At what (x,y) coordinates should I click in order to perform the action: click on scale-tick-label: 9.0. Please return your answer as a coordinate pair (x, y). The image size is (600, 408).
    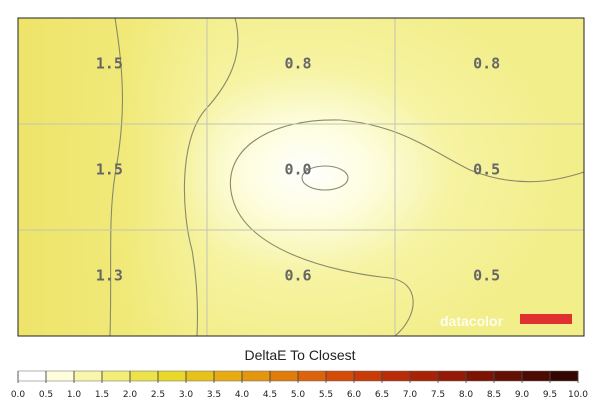
    Looking at the image, I should click on (522, 395).